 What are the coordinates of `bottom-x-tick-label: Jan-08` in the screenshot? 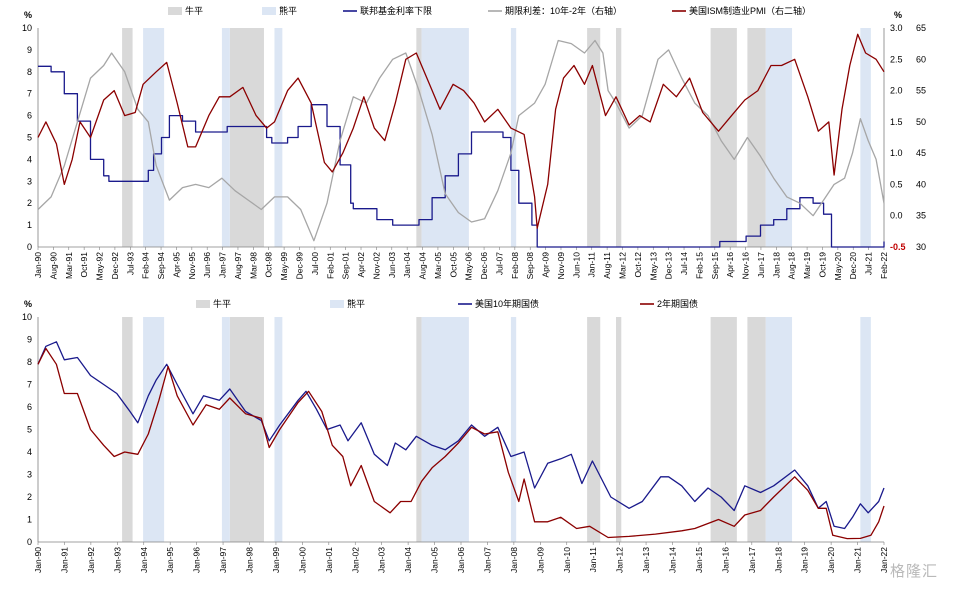 It's located at (514, 560).